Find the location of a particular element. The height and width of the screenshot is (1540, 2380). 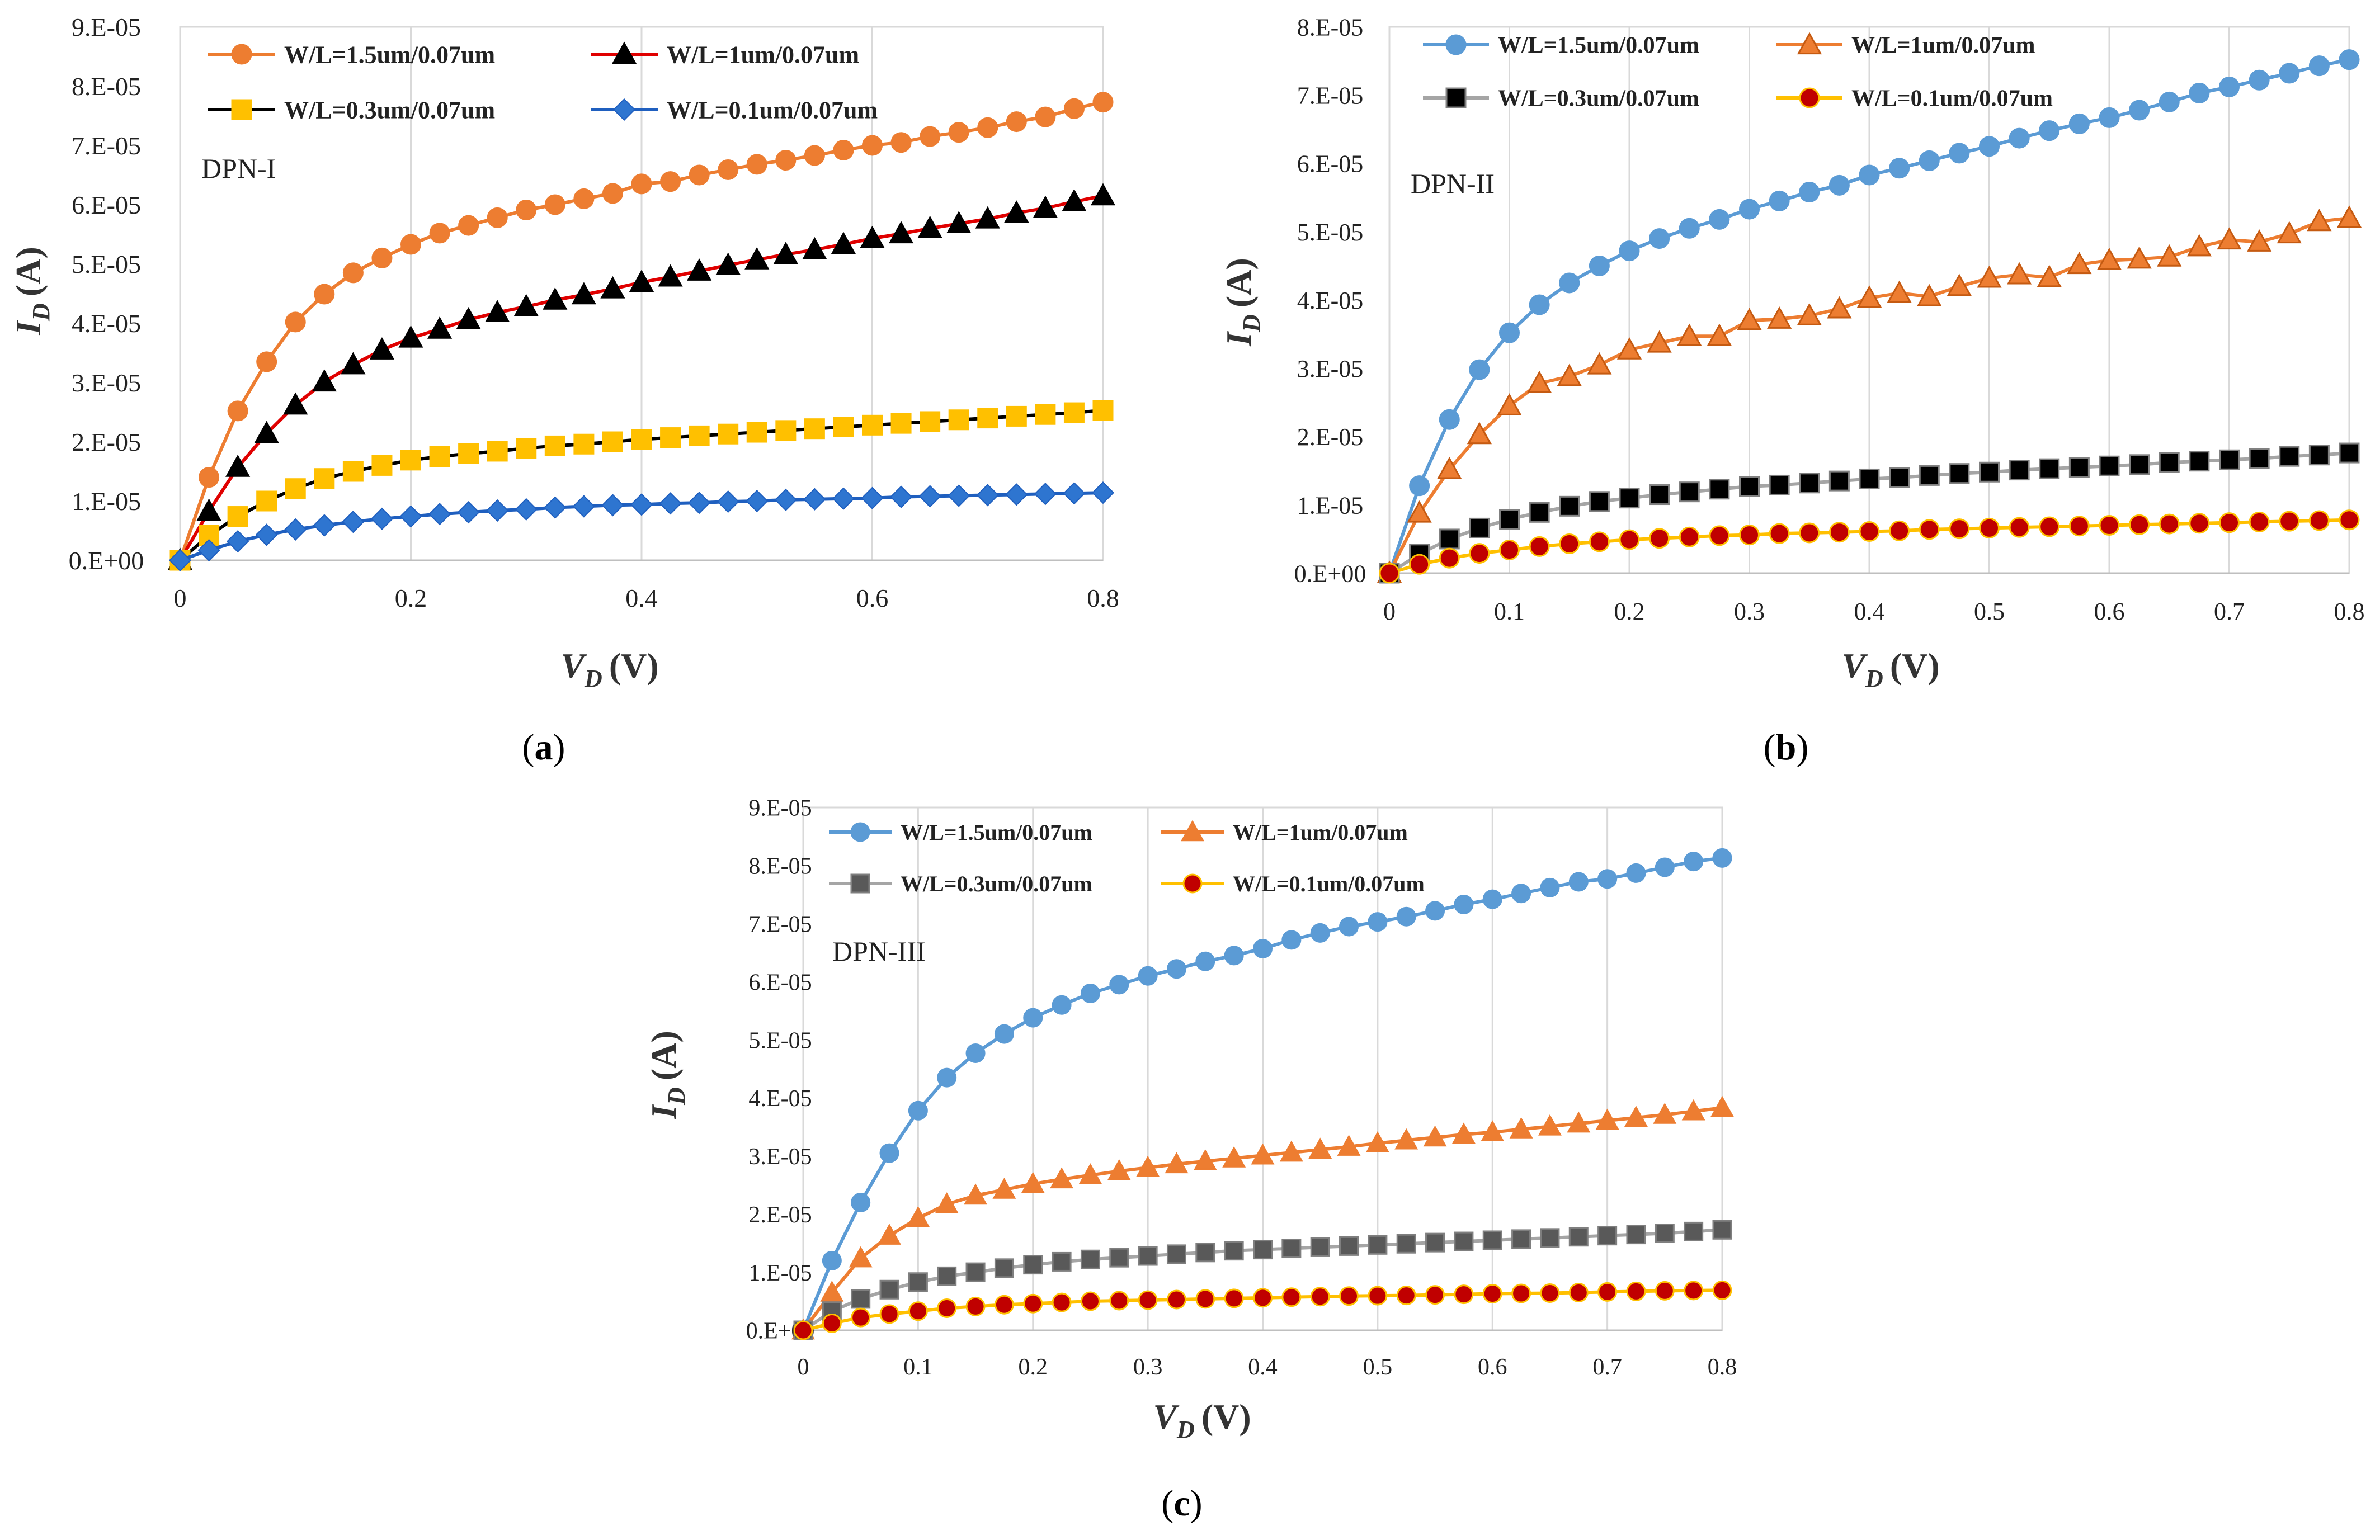

y-tick-label: 5.E-05 is located at coordinates (780, 1041).